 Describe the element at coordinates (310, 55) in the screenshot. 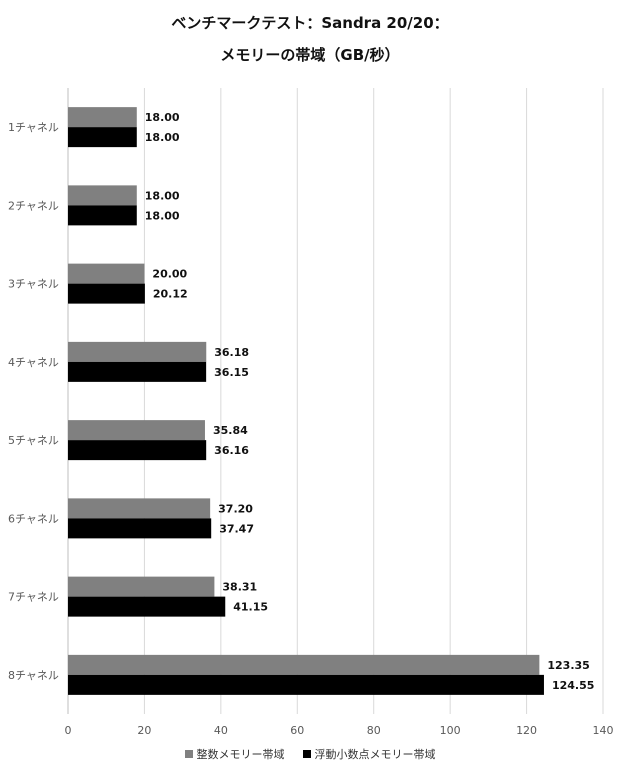

I see `chart-subtitle: メモリーの帯域（GB/秒）` at that location.